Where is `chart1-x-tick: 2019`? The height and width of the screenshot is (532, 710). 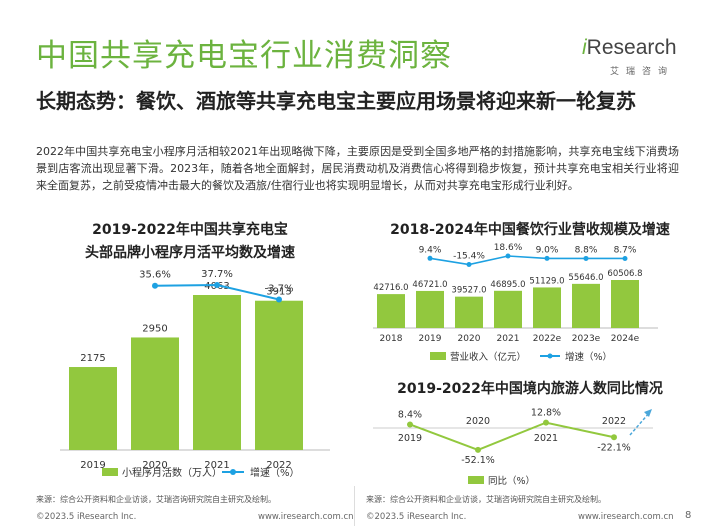
chart1-x-tick: 2019 is located at coordinates (92, 465).